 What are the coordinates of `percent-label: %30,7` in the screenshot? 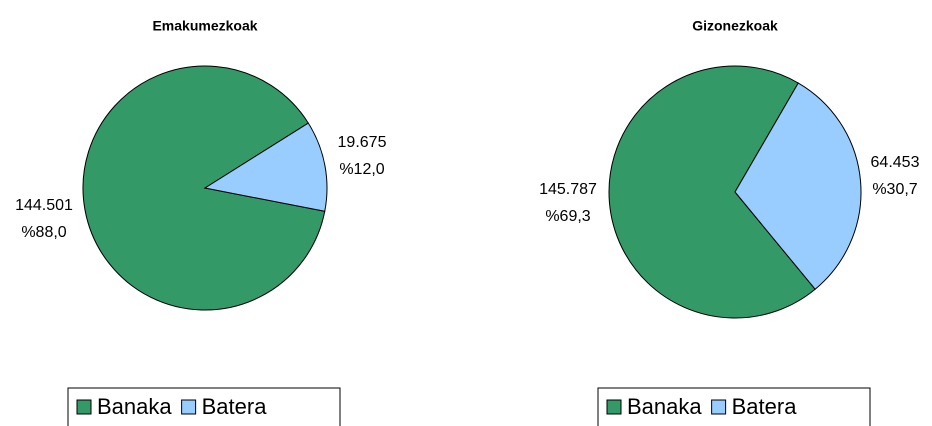 It's located at (894, 189).